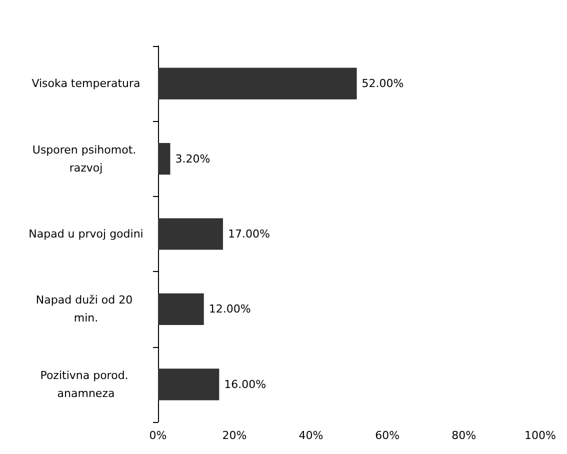 The image size is (567, 454). What do you see at coordinates (86, 83) in the screenshot?
I see `y-tick-label: Visoka temperatura` at bounding box center [86, 83].